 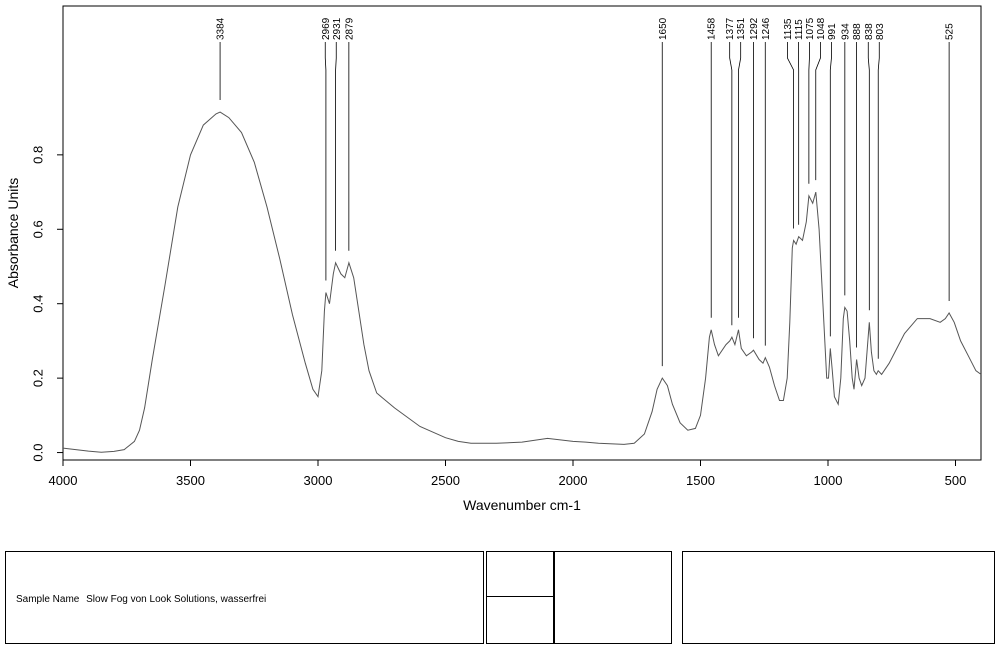 I want to click on y-axis: 0.0 0.2 0.4 0.6 0.8, so click(x=46, y=304).